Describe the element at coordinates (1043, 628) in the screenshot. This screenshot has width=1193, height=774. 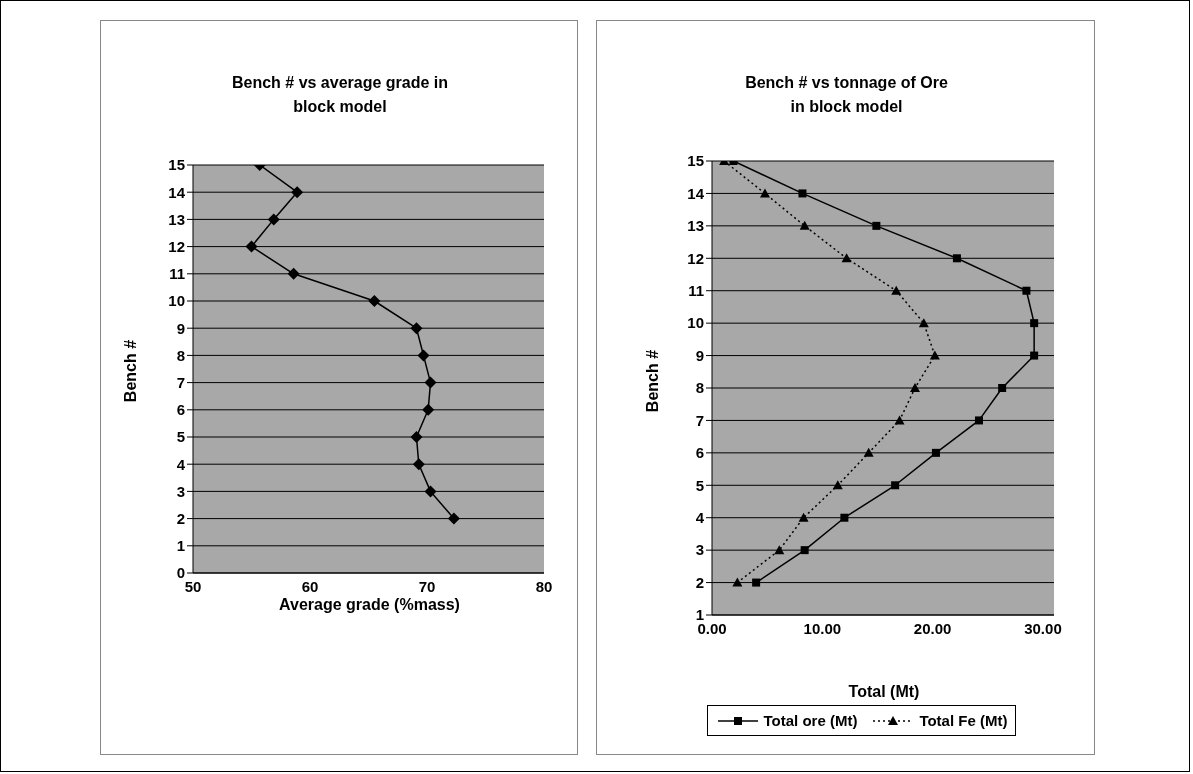
I see `x-tick-label: 30.00` at that location.